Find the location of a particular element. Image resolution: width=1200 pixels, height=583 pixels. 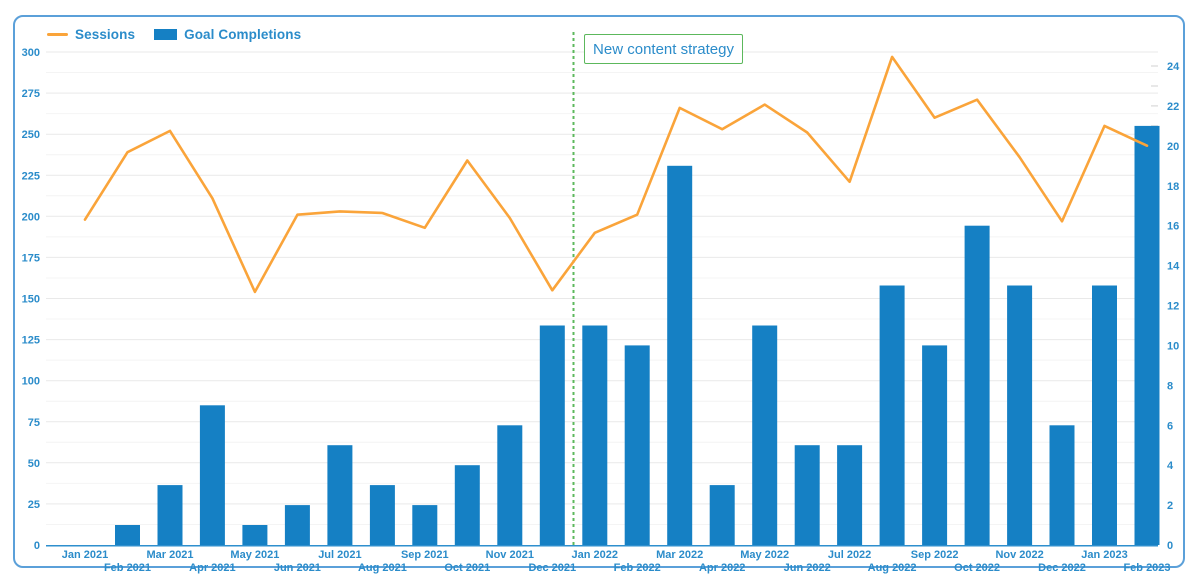

right-axis-label: 22 is located at coordinates (1173, 107).